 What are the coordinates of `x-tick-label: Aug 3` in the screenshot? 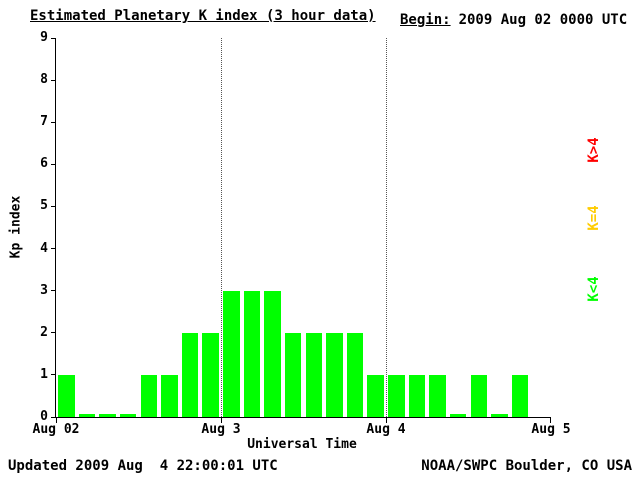 It's located at (221, 429).